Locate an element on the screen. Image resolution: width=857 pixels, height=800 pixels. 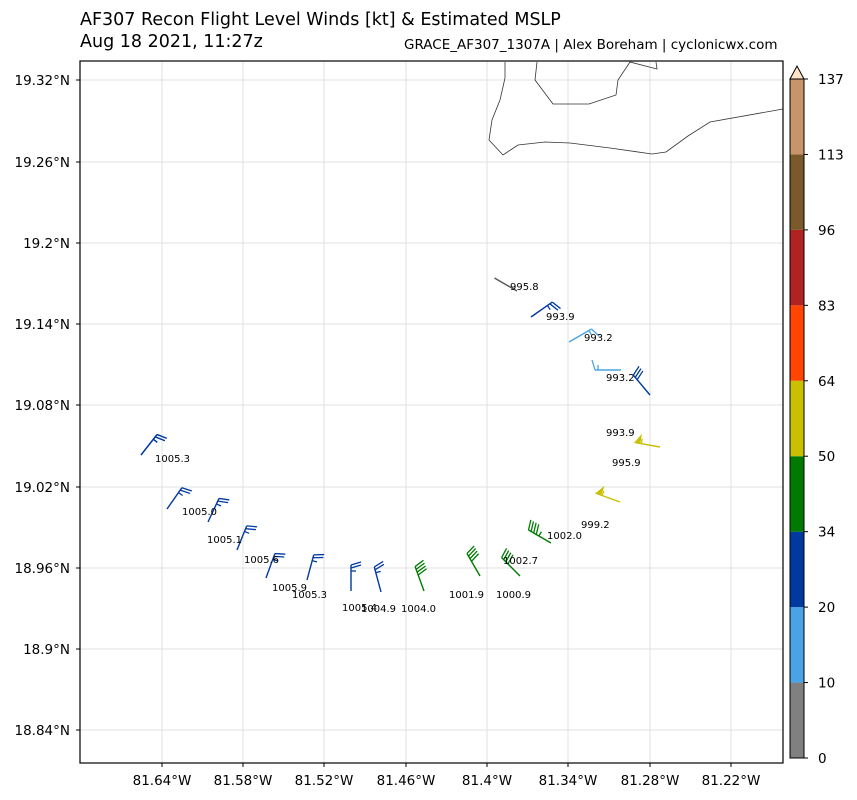
lon-tick-label: 81.52°W is located at coordinates (324, 781).